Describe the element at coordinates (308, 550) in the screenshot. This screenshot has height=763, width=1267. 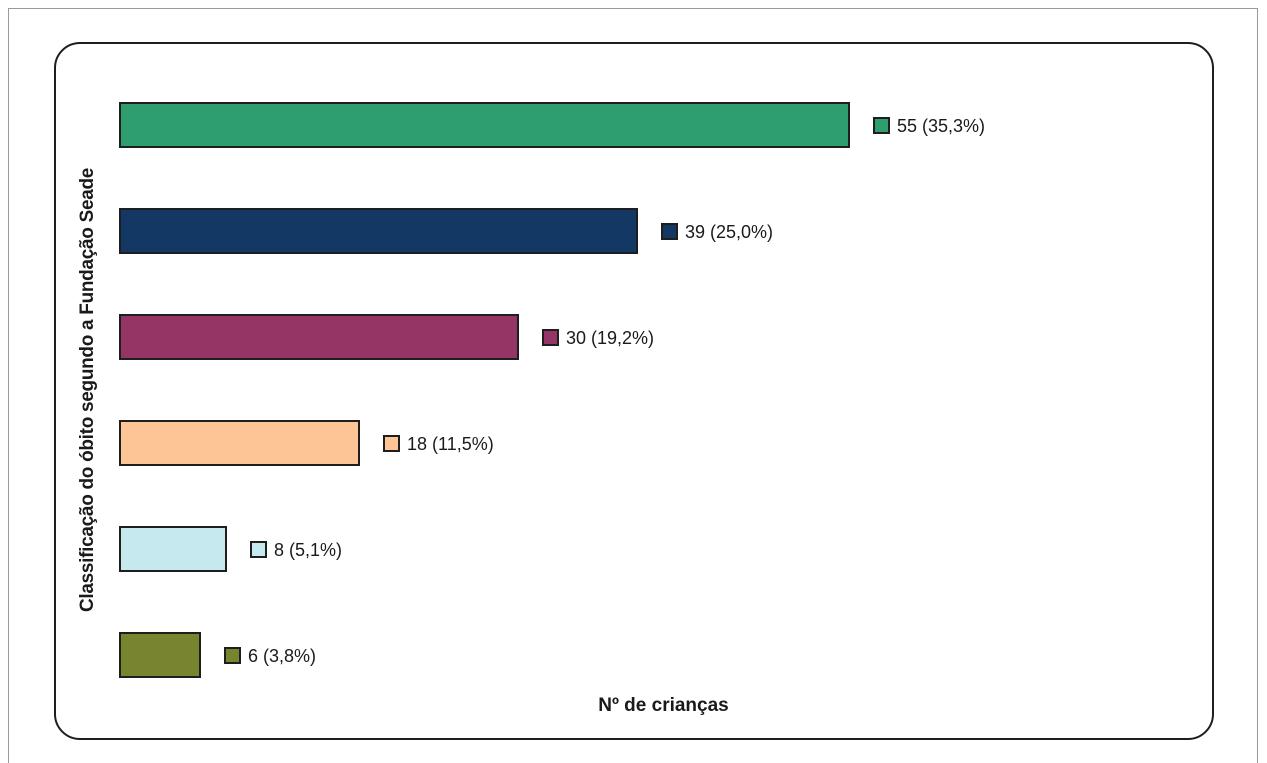
I see `bar-value-label-5: 8 (5,1%)` at that location.